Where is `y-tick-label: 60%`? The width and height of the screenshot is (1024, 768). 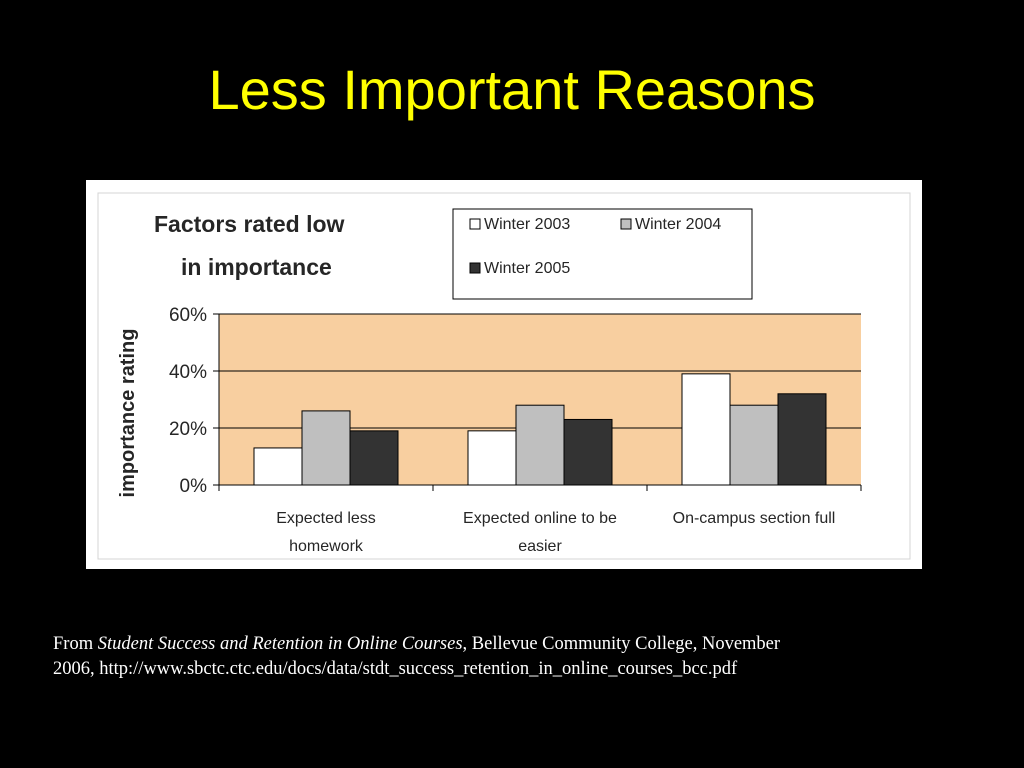
y-tick-label: 60% is located at coordinates (188, 315).